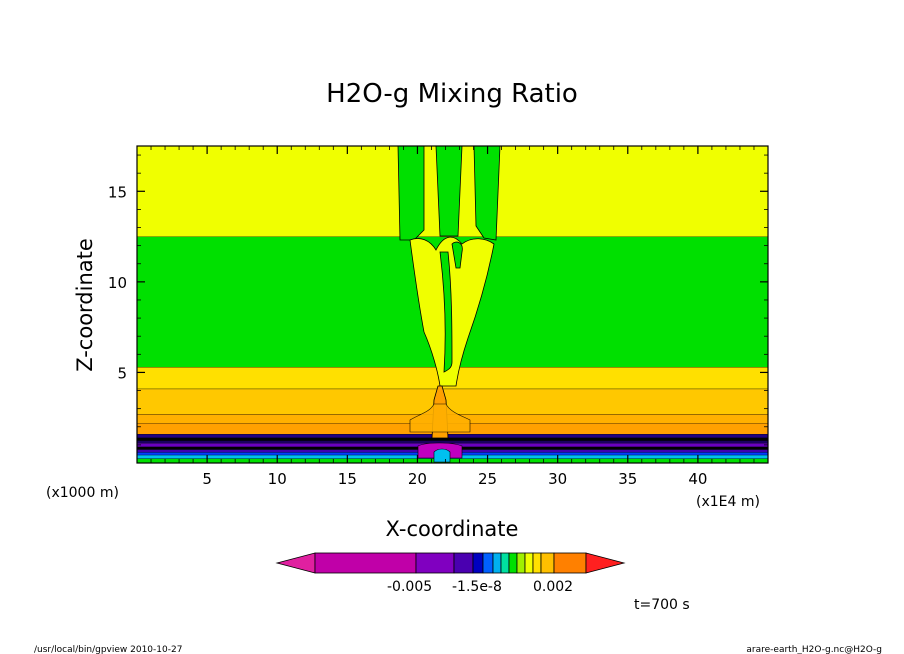  I want to click on y-tick-label-1: 10, so click(117, 283).